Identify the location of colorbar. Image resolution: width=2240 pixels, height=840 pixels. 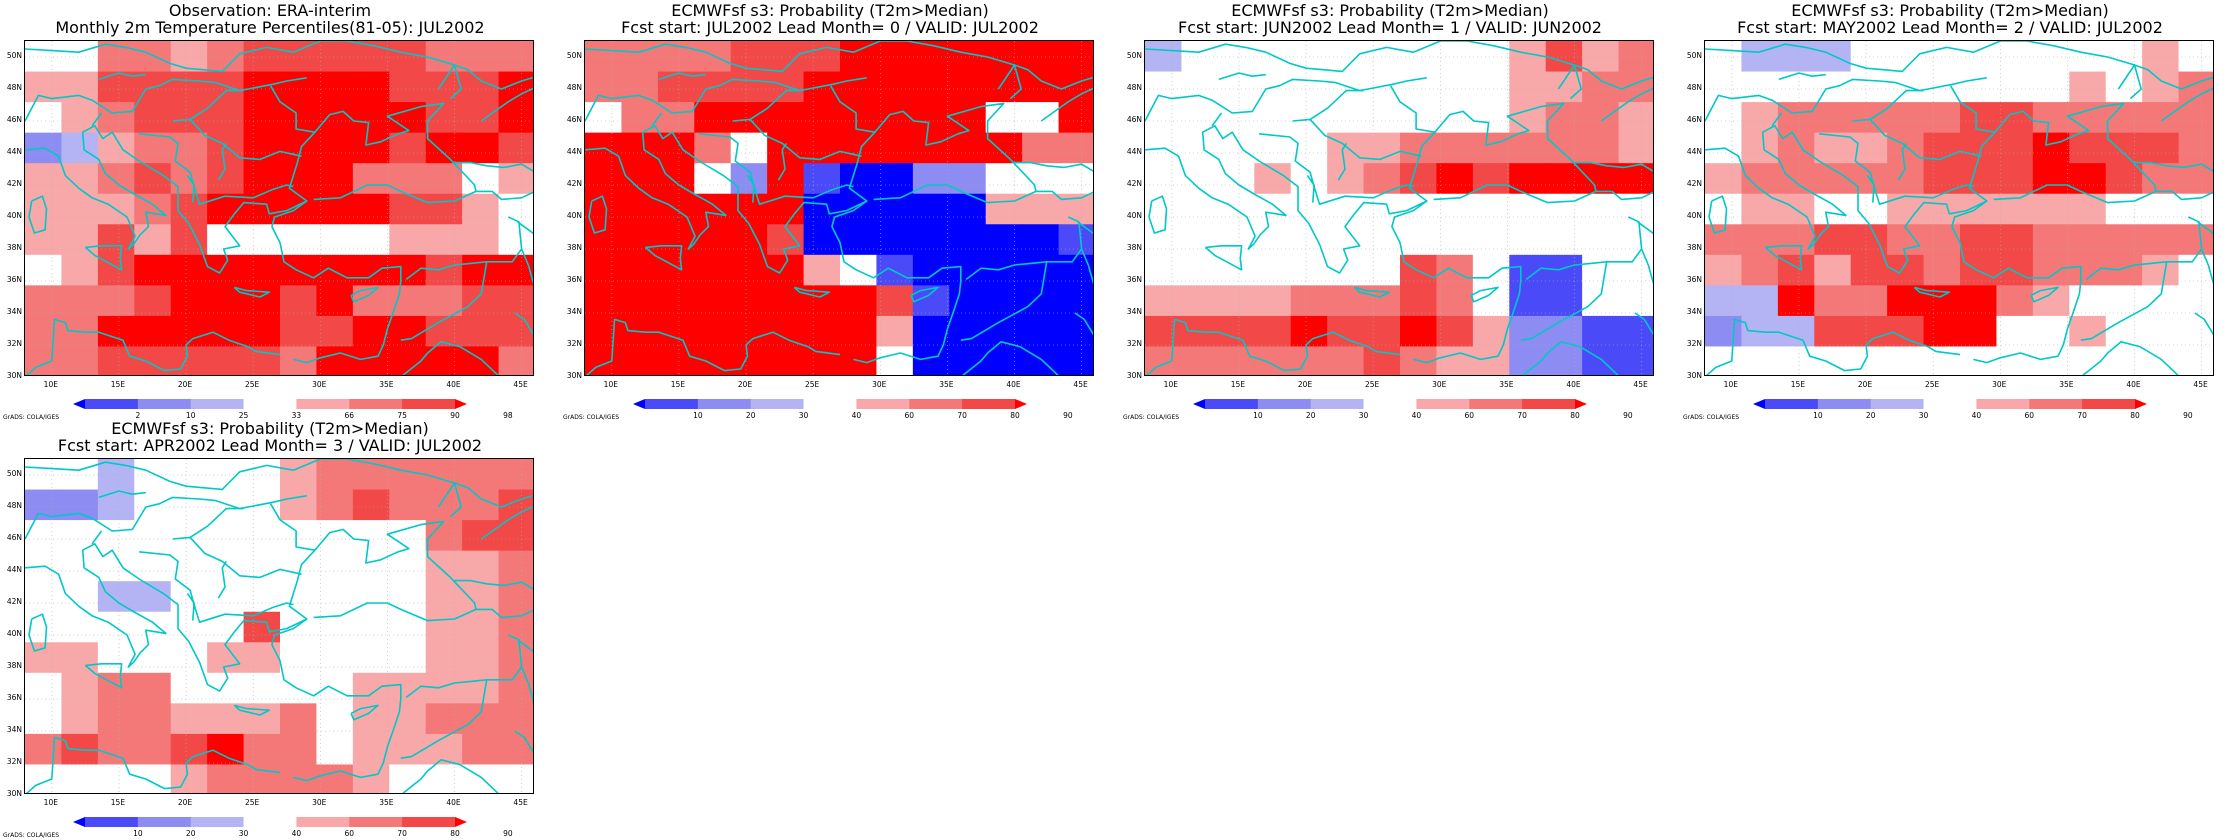
(830, 404).